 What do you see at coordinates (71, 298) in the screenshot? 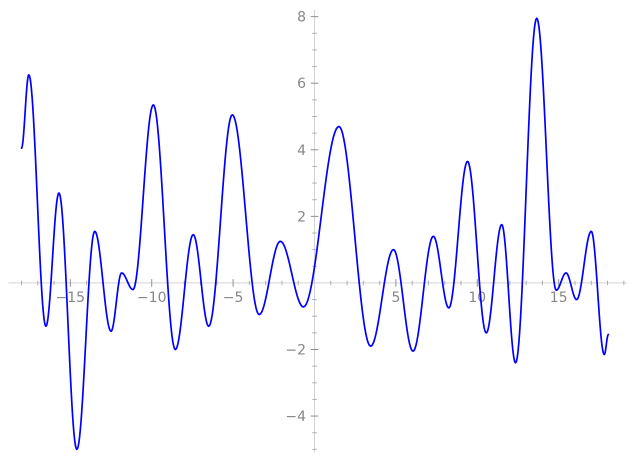
I see `x-tick-label: −15` at bounding box center [71, 298].